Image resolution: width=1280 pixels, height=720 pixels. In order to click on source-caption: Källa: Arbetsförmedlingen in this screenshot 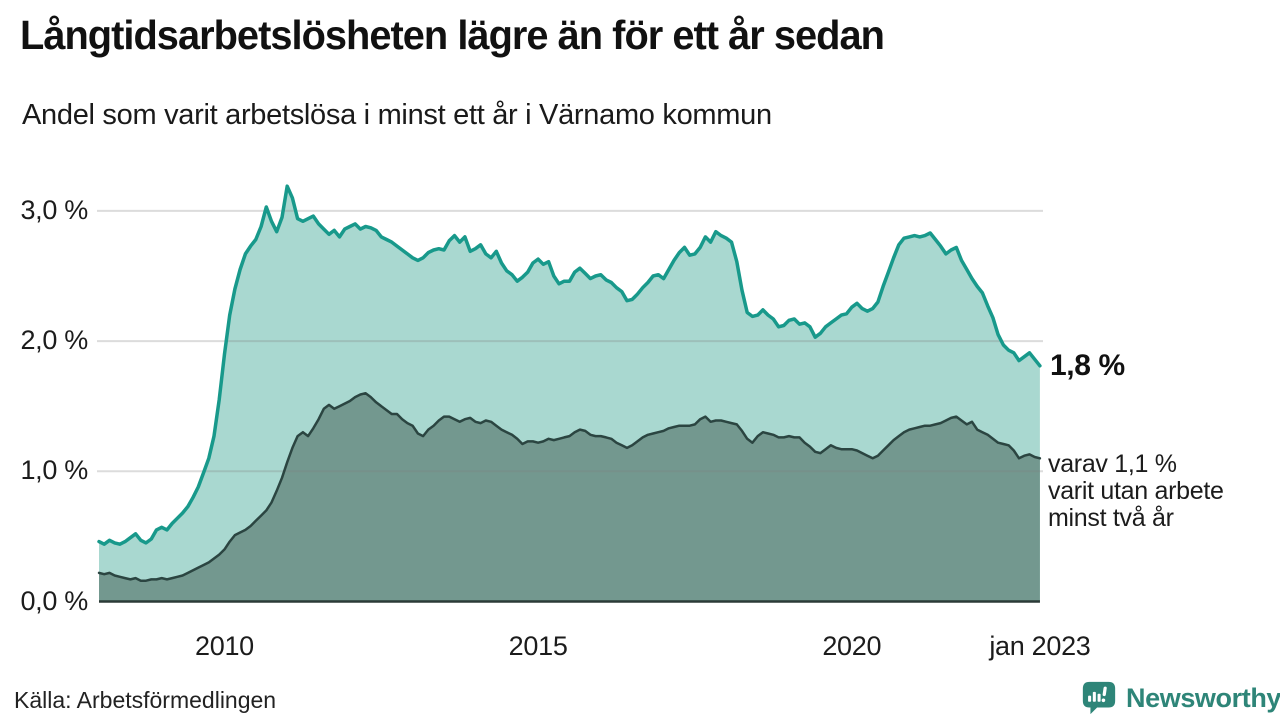, I will do `click(145, 700)`.